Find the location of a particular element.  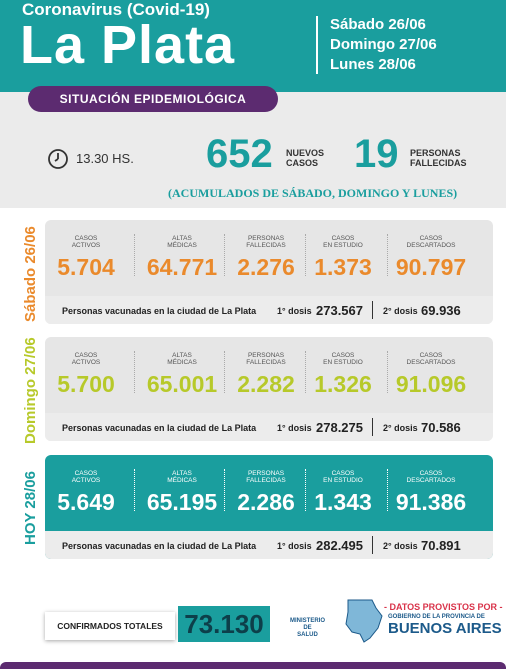

government: GOBIERNO DE LA PROVINCIA DE is located at coordinates (436, 617).